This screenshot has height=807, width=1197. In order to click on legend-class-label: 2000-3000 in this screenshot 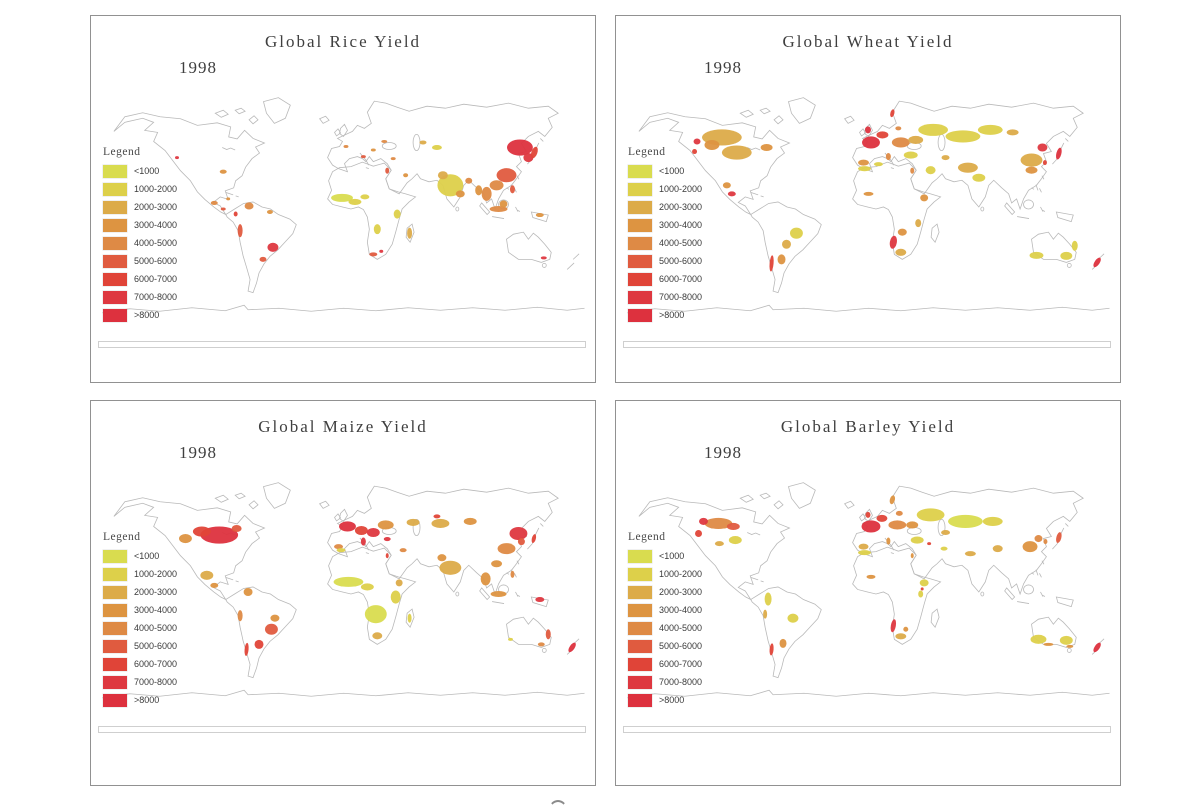, I will do `click(681, 207)`.